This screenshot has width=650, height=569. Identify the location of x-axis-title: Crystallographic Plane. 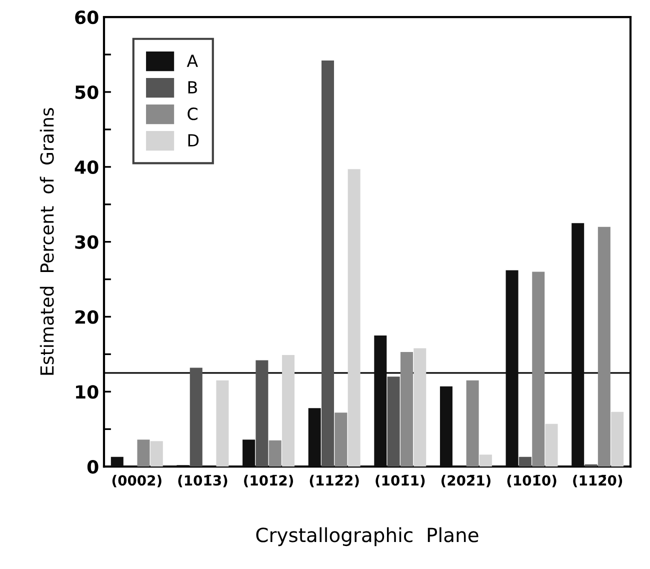
(367, 536).